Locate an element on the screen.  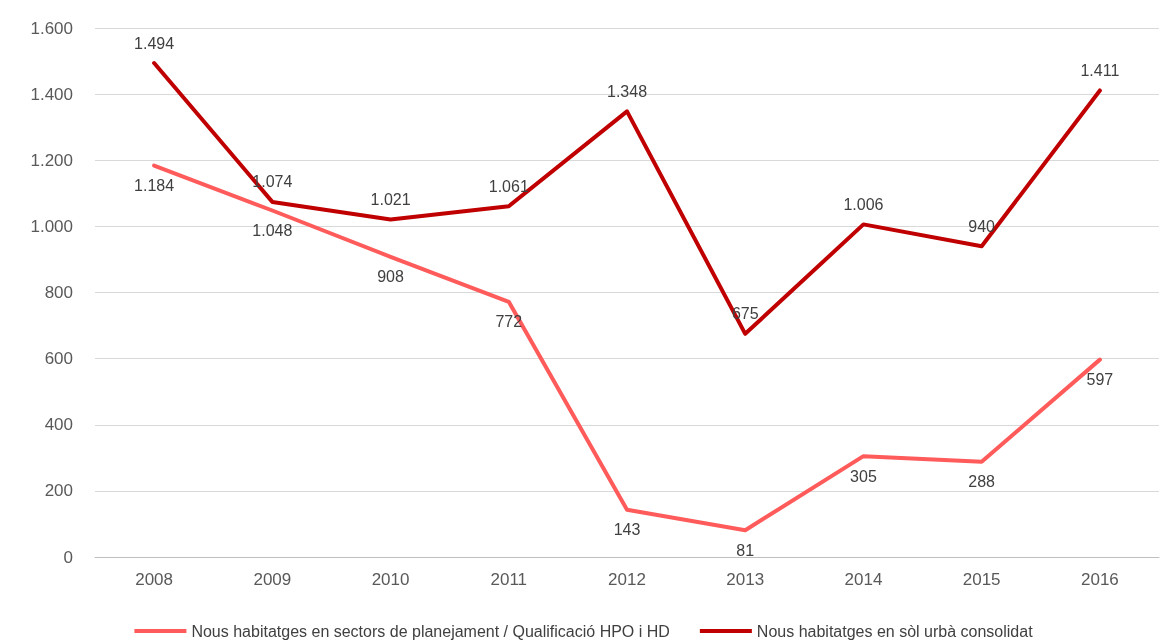
y-tick-label: 200 is located at coordinates (58, 491).